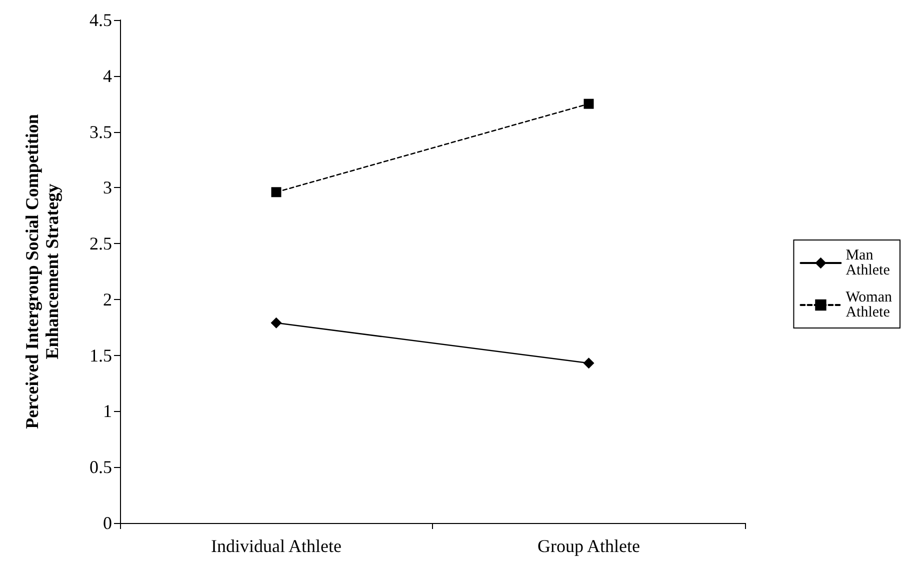  Describe the element at coordinates (101, 467) in the screenshot. I see `y-tick-label: 0.5` at that location.